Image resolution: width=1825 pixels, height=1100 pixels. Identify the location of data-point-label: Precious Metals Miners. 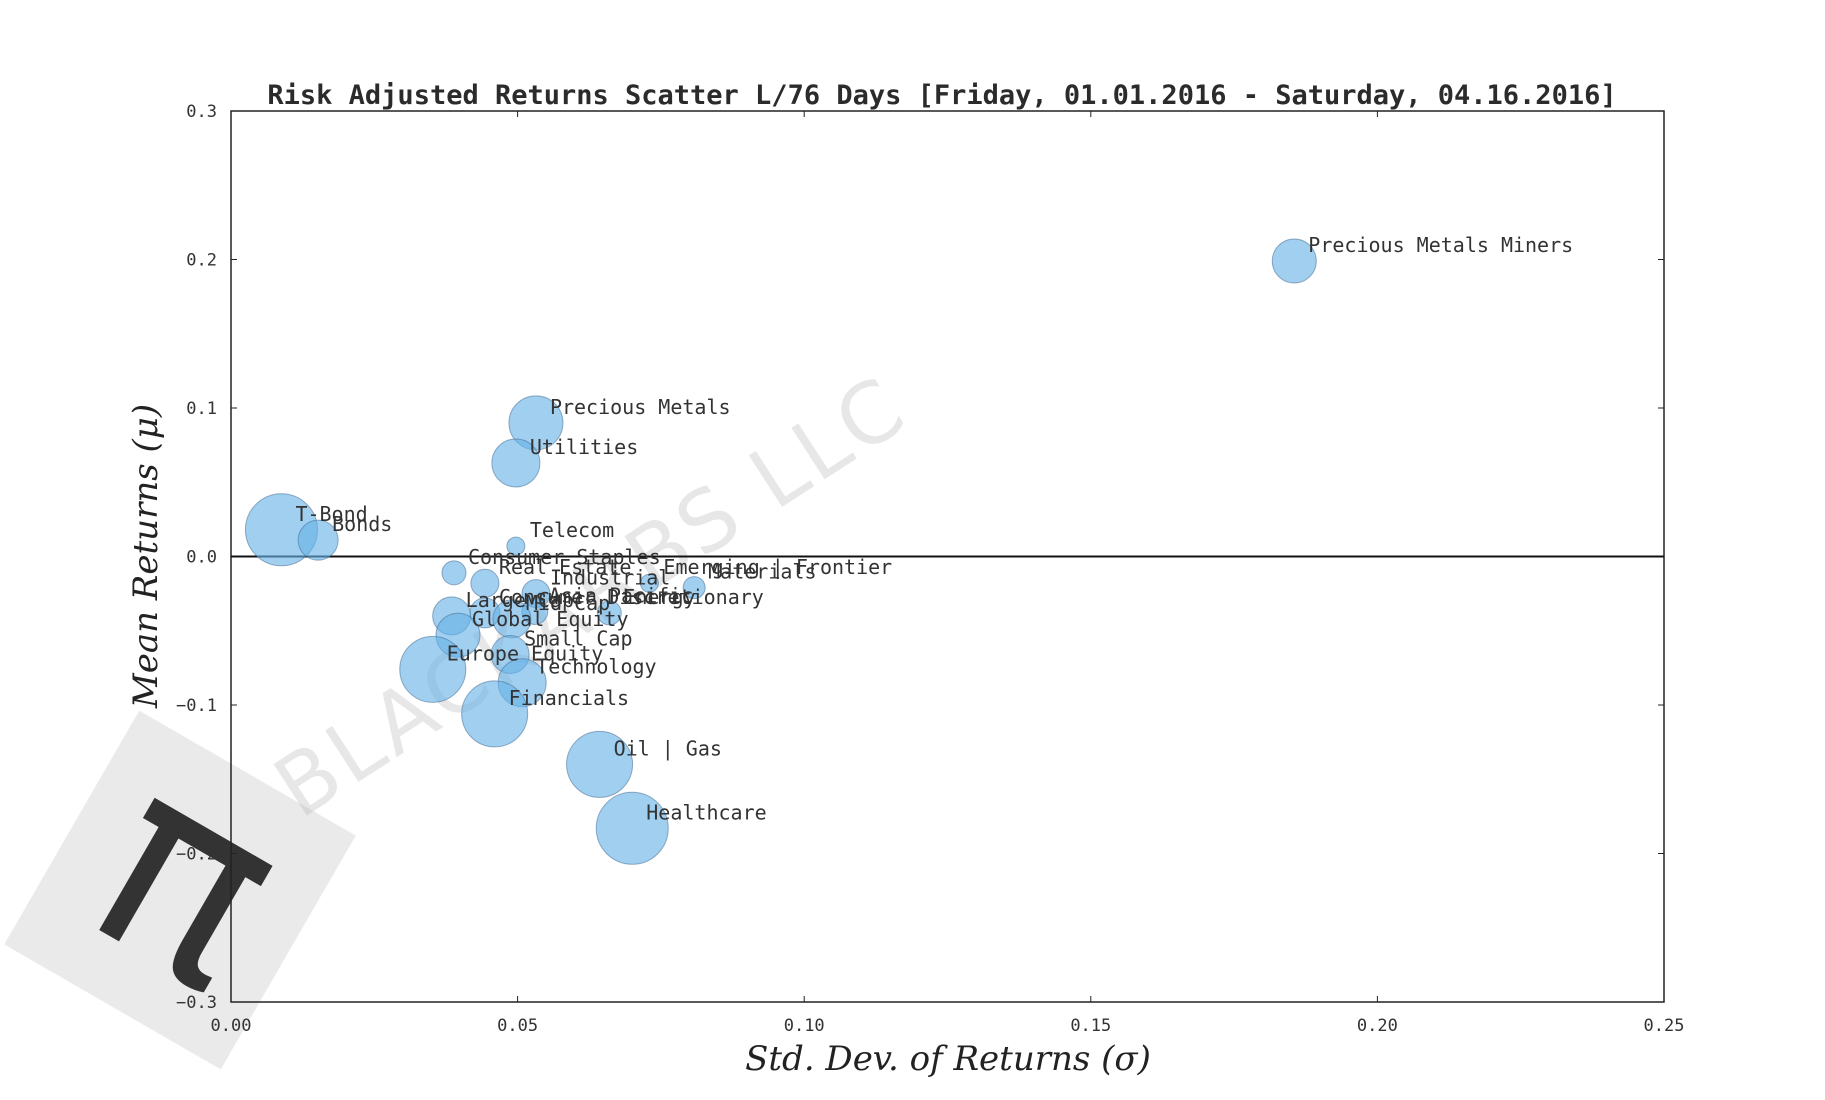
(1440, 245).